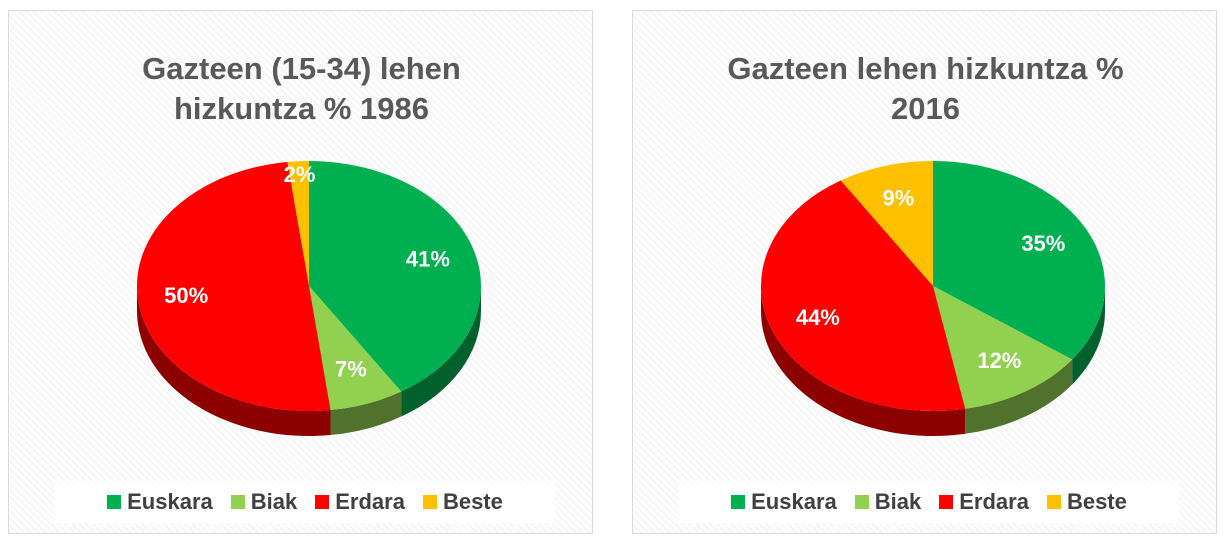 This screenshot has height=538, width=1226. I want to click on pie-chart: 35% 12% 44% 9%, so click(932, 299).